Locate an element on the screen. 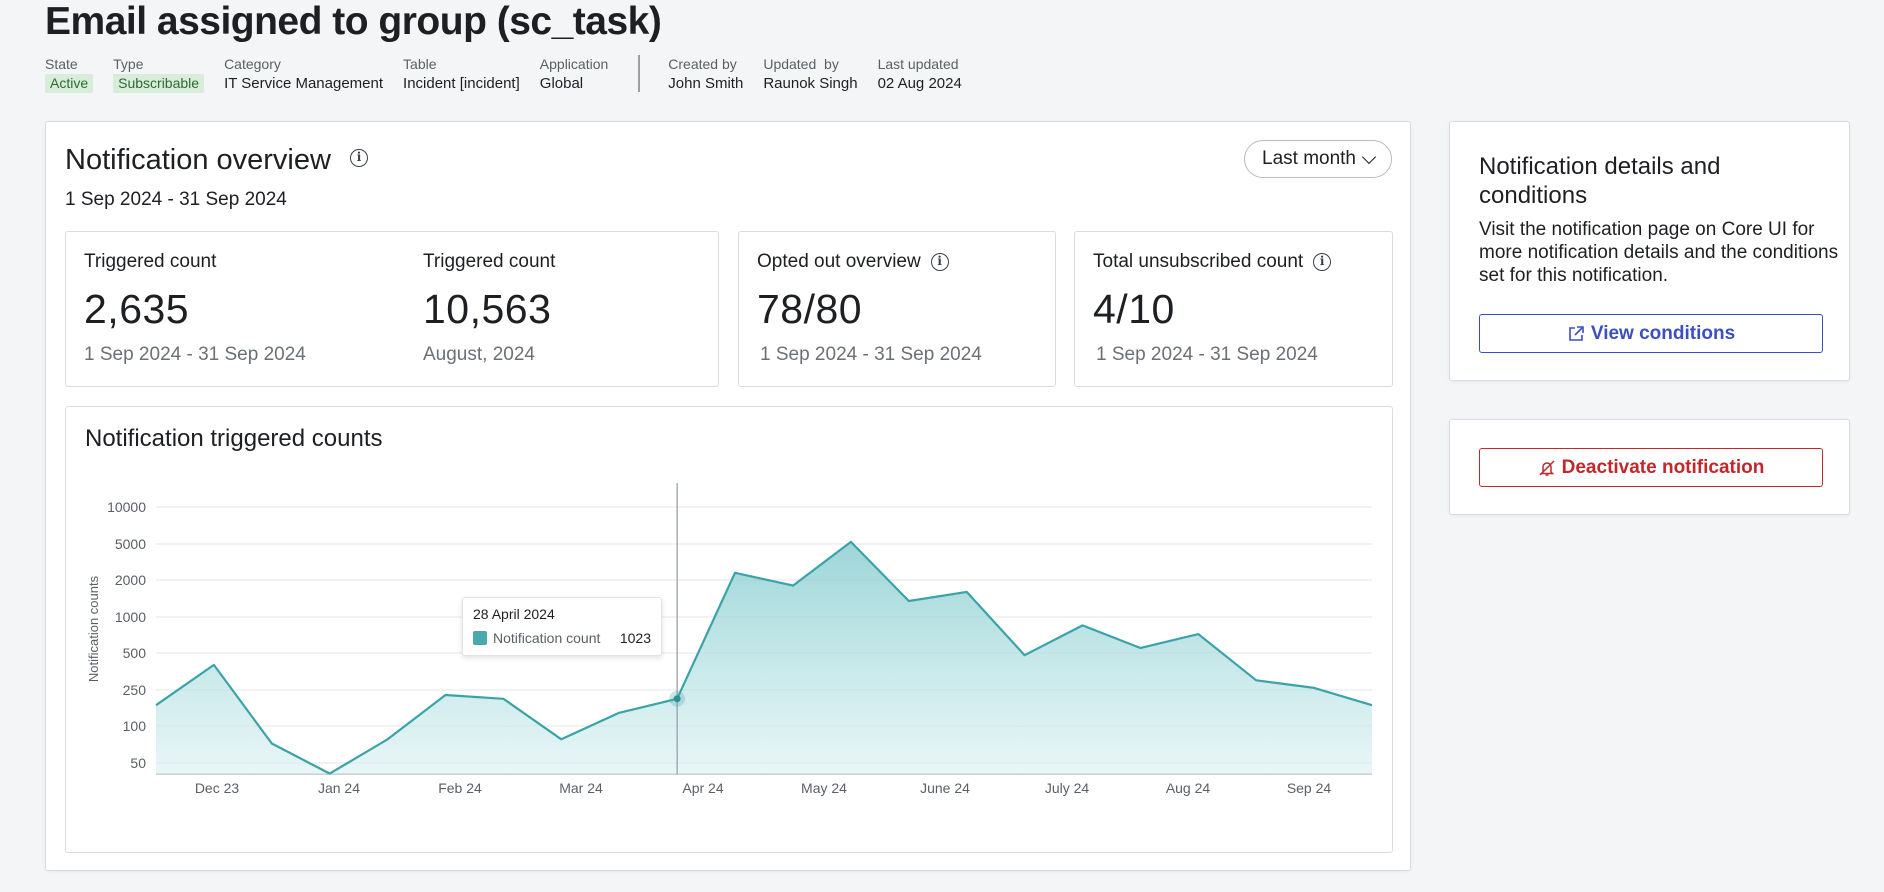  y-tick-label: 10000 is located at coordinates (126, 507).